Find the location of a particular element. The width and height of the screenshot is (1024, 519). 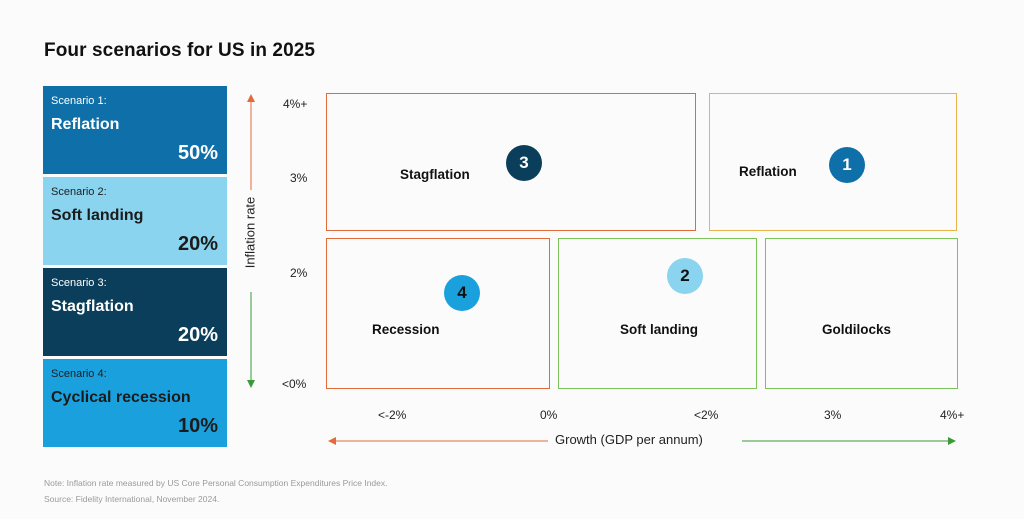

y-tick: <0% is located at coordinates (294, 384).